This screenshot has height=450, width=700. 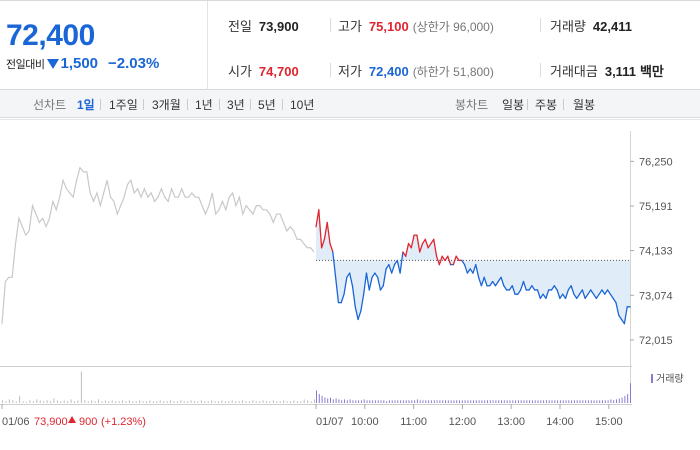 I want to click on tab-1-year: 1년, so click(x=204, y=105).